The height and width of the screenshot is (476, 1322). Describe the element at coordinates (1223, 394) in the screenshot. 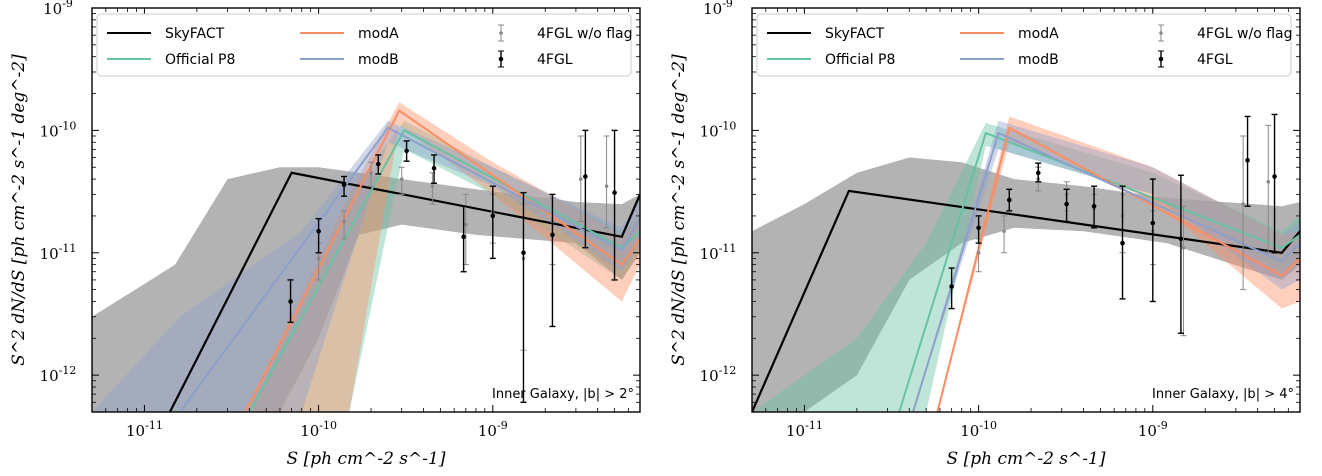

I see `region-annotation: Inner Galaxy, |b| > 4°` at that location.